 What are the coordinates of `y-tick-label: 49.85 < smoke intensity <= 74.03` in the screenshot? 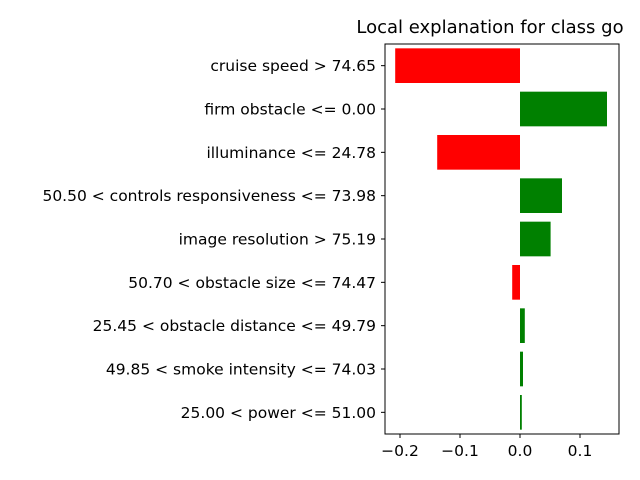 It's located at (241, 370).